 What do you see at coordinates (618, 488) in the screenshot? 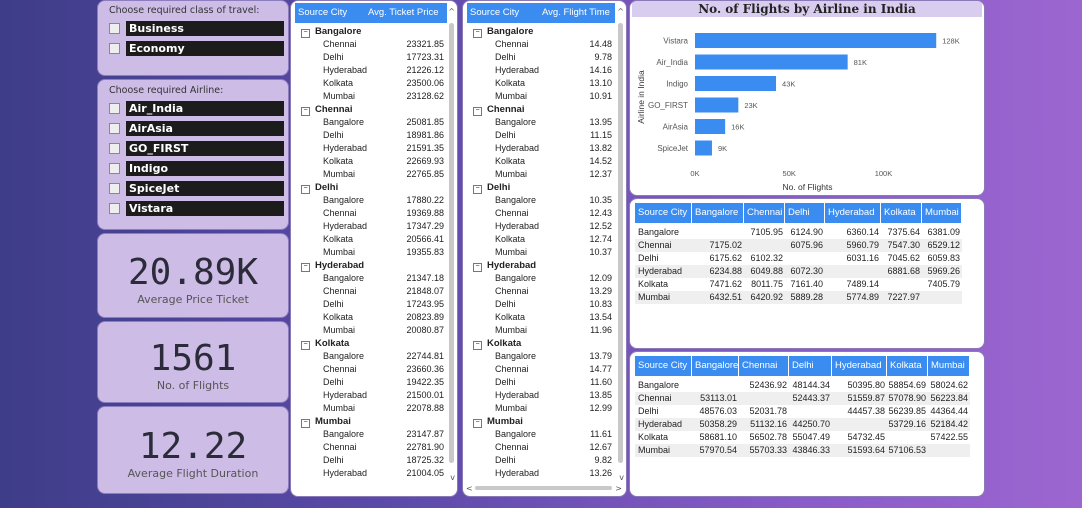
I see `chevron-right-icon: >` at bounding box center [618, 488].